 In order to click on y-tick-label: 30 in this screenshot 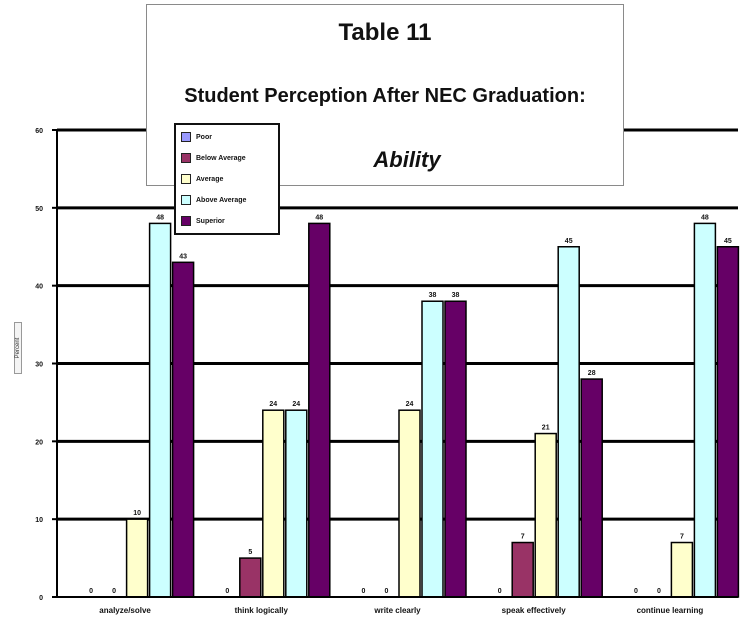, I will do `click(39, 365)`.